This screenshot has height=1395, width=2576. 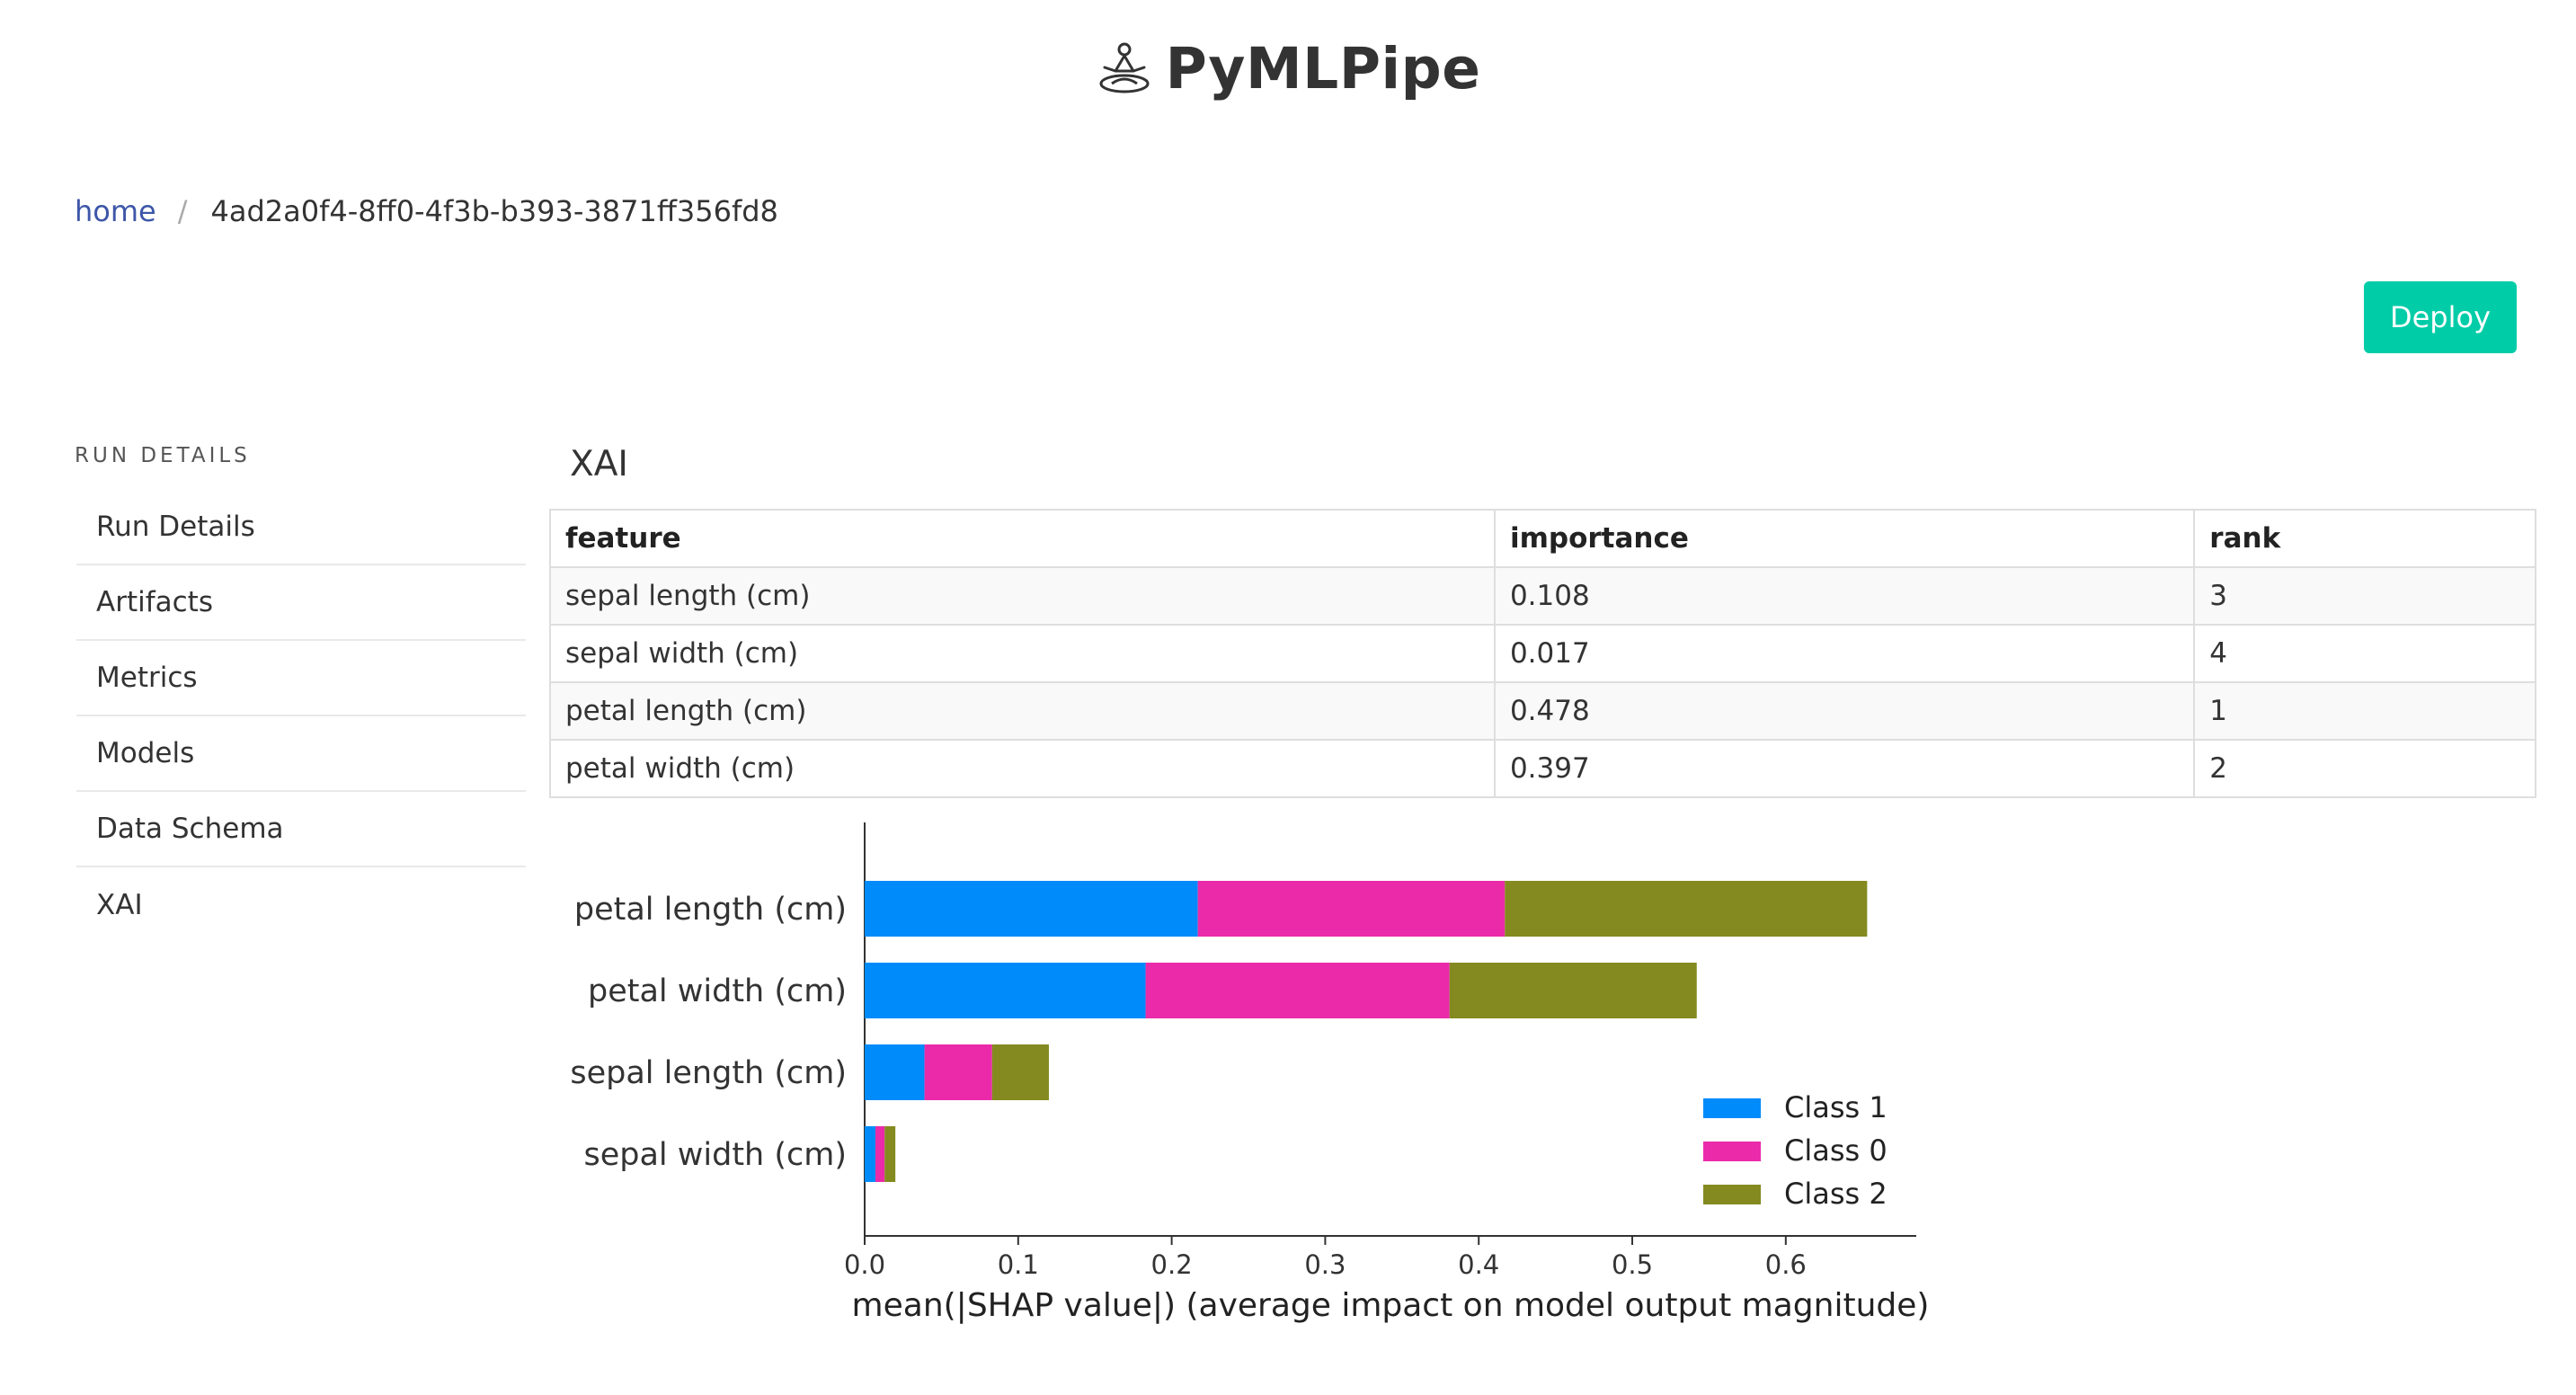 I want to click on table-cell: sepal length (cm), so click(x=1023, y=596).